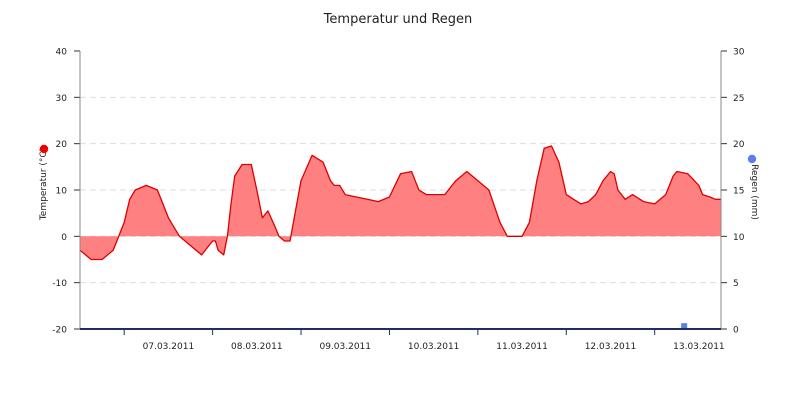 This screenshot has width=800, height=400. Describe the element at coordinates (739, 53) in the screenshot. I see `right-tick-label: 30` at that location.